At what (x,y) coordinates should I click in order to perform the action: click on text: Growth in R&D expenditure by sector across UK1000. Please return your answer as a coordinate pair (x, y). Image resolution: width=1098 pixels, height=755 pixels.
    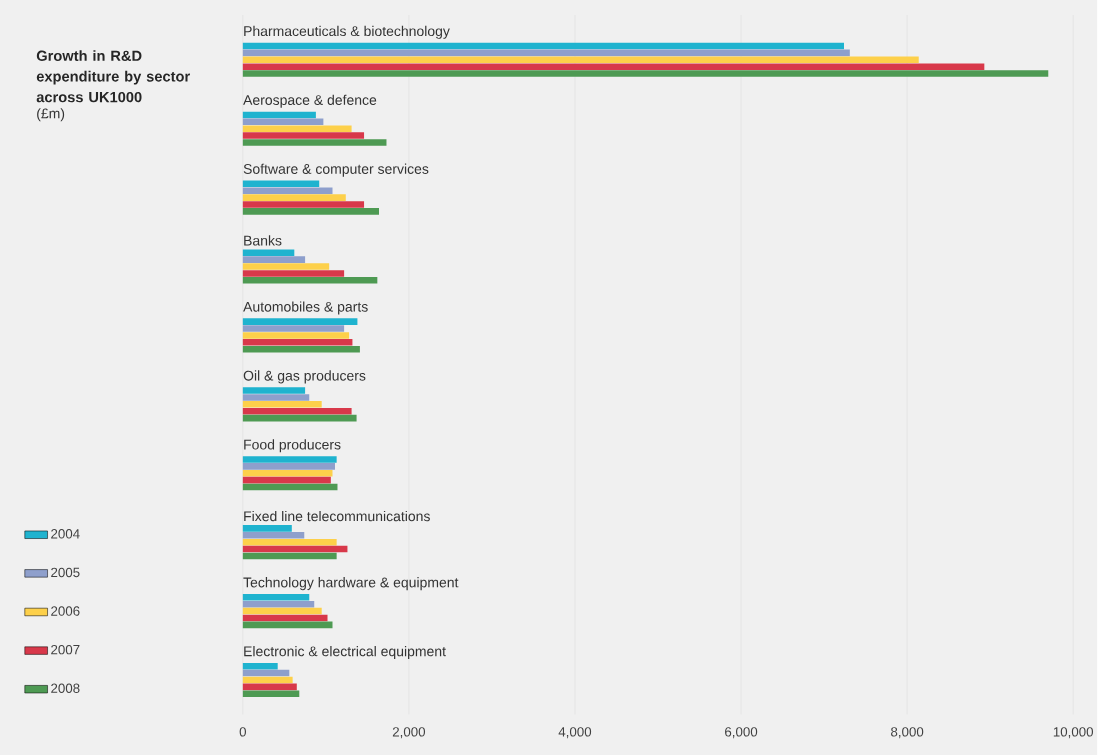
    Looking at the image, I should click on (113, 76).